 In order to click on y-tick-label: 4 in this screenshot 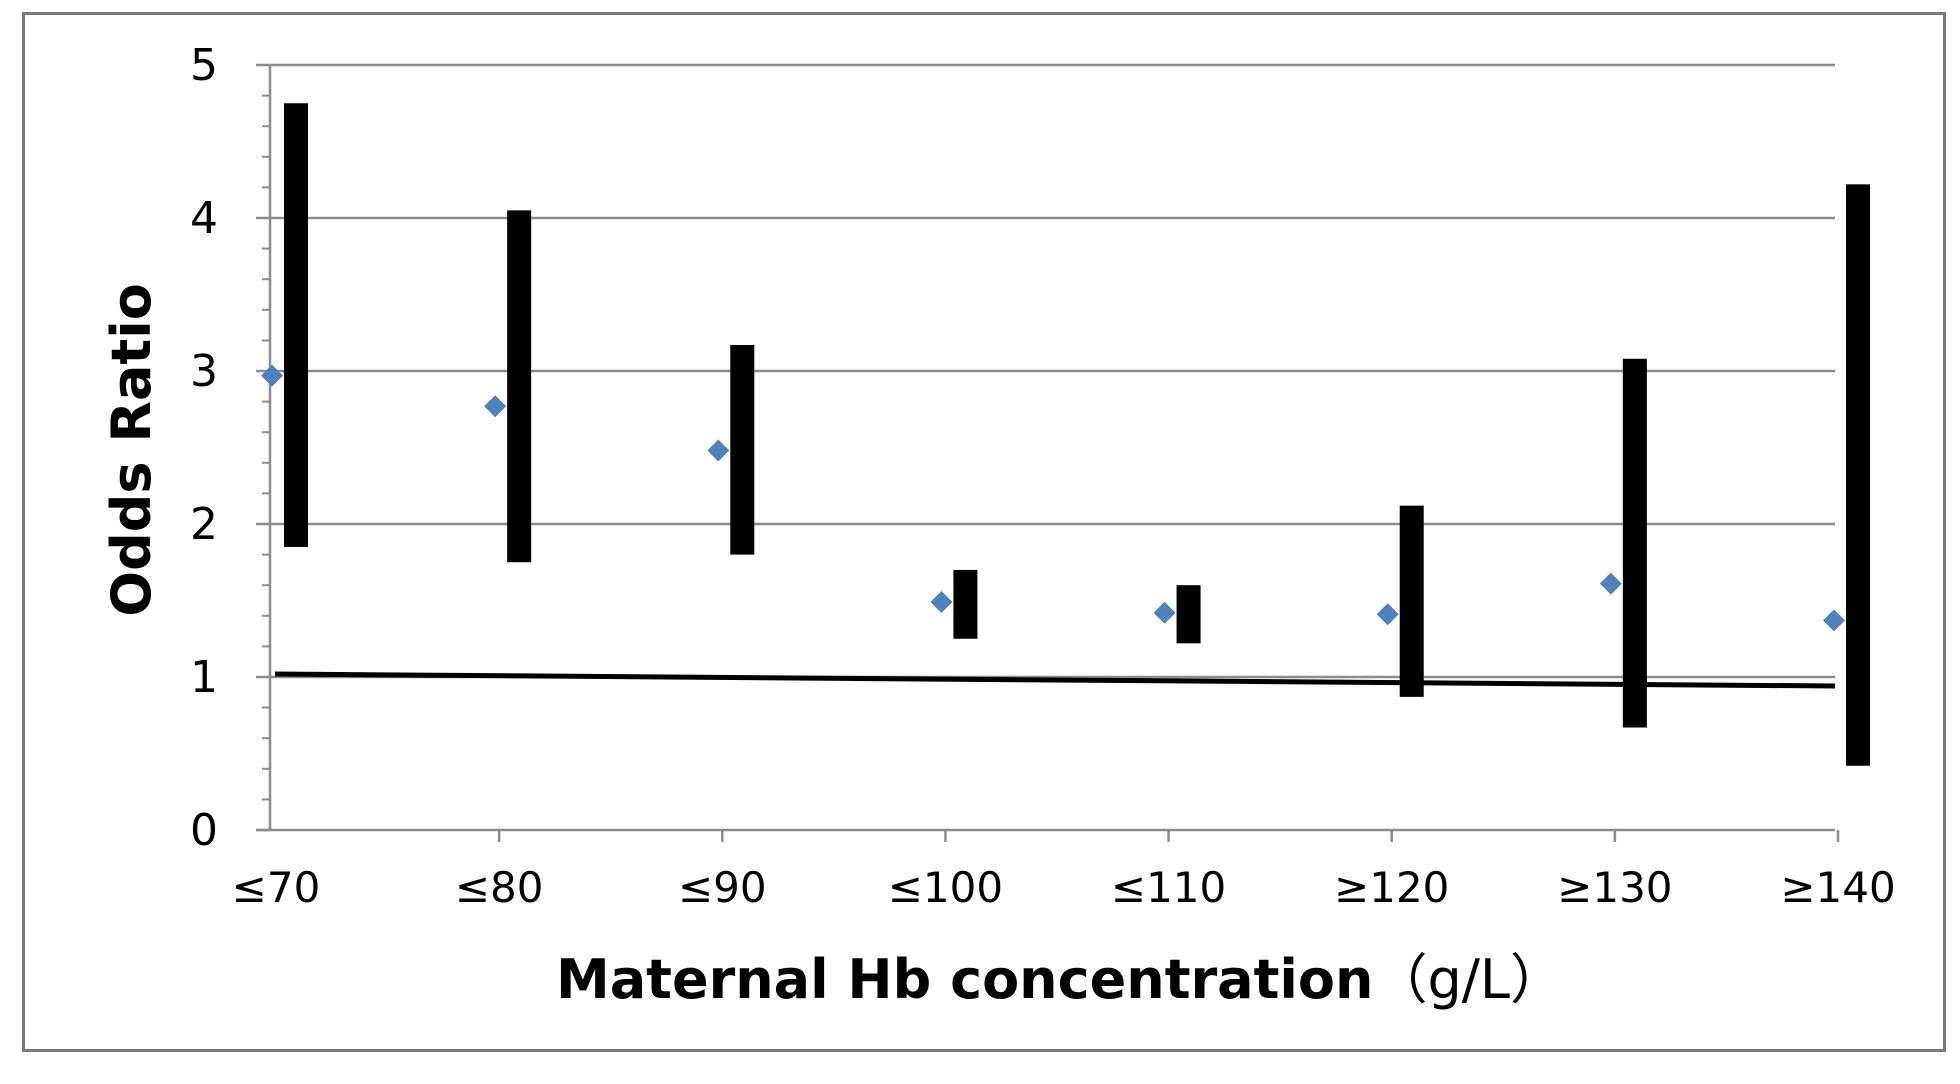, I will do `click(204, 218)`.